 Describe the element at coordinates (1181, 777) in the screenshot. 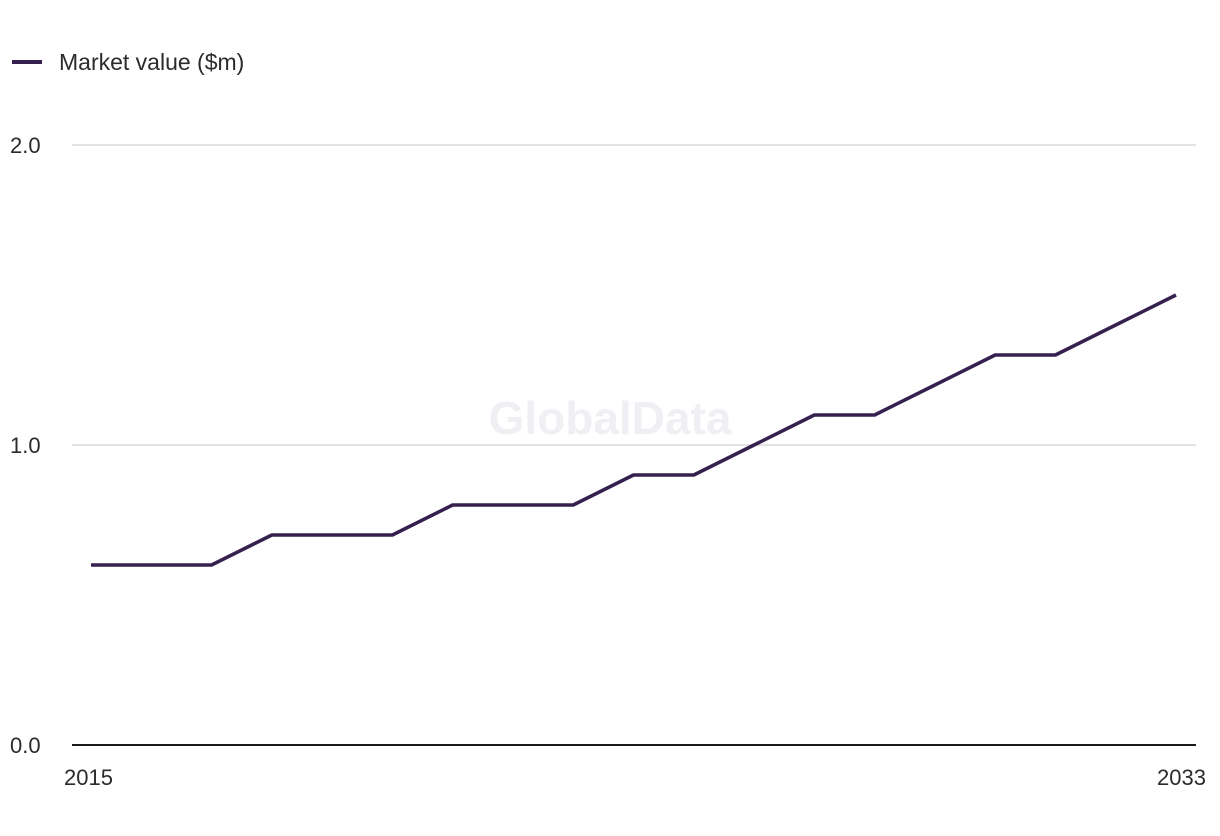

I see `x-tick-label: 2033` at that location.